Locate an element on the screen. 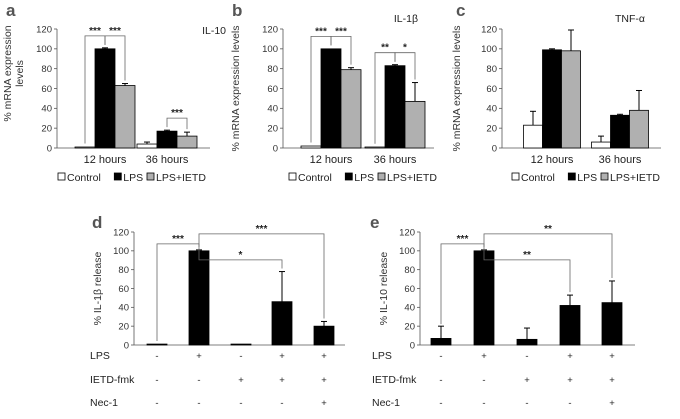  y-tick-label-e: 80 is located at coordinates (409, 270).